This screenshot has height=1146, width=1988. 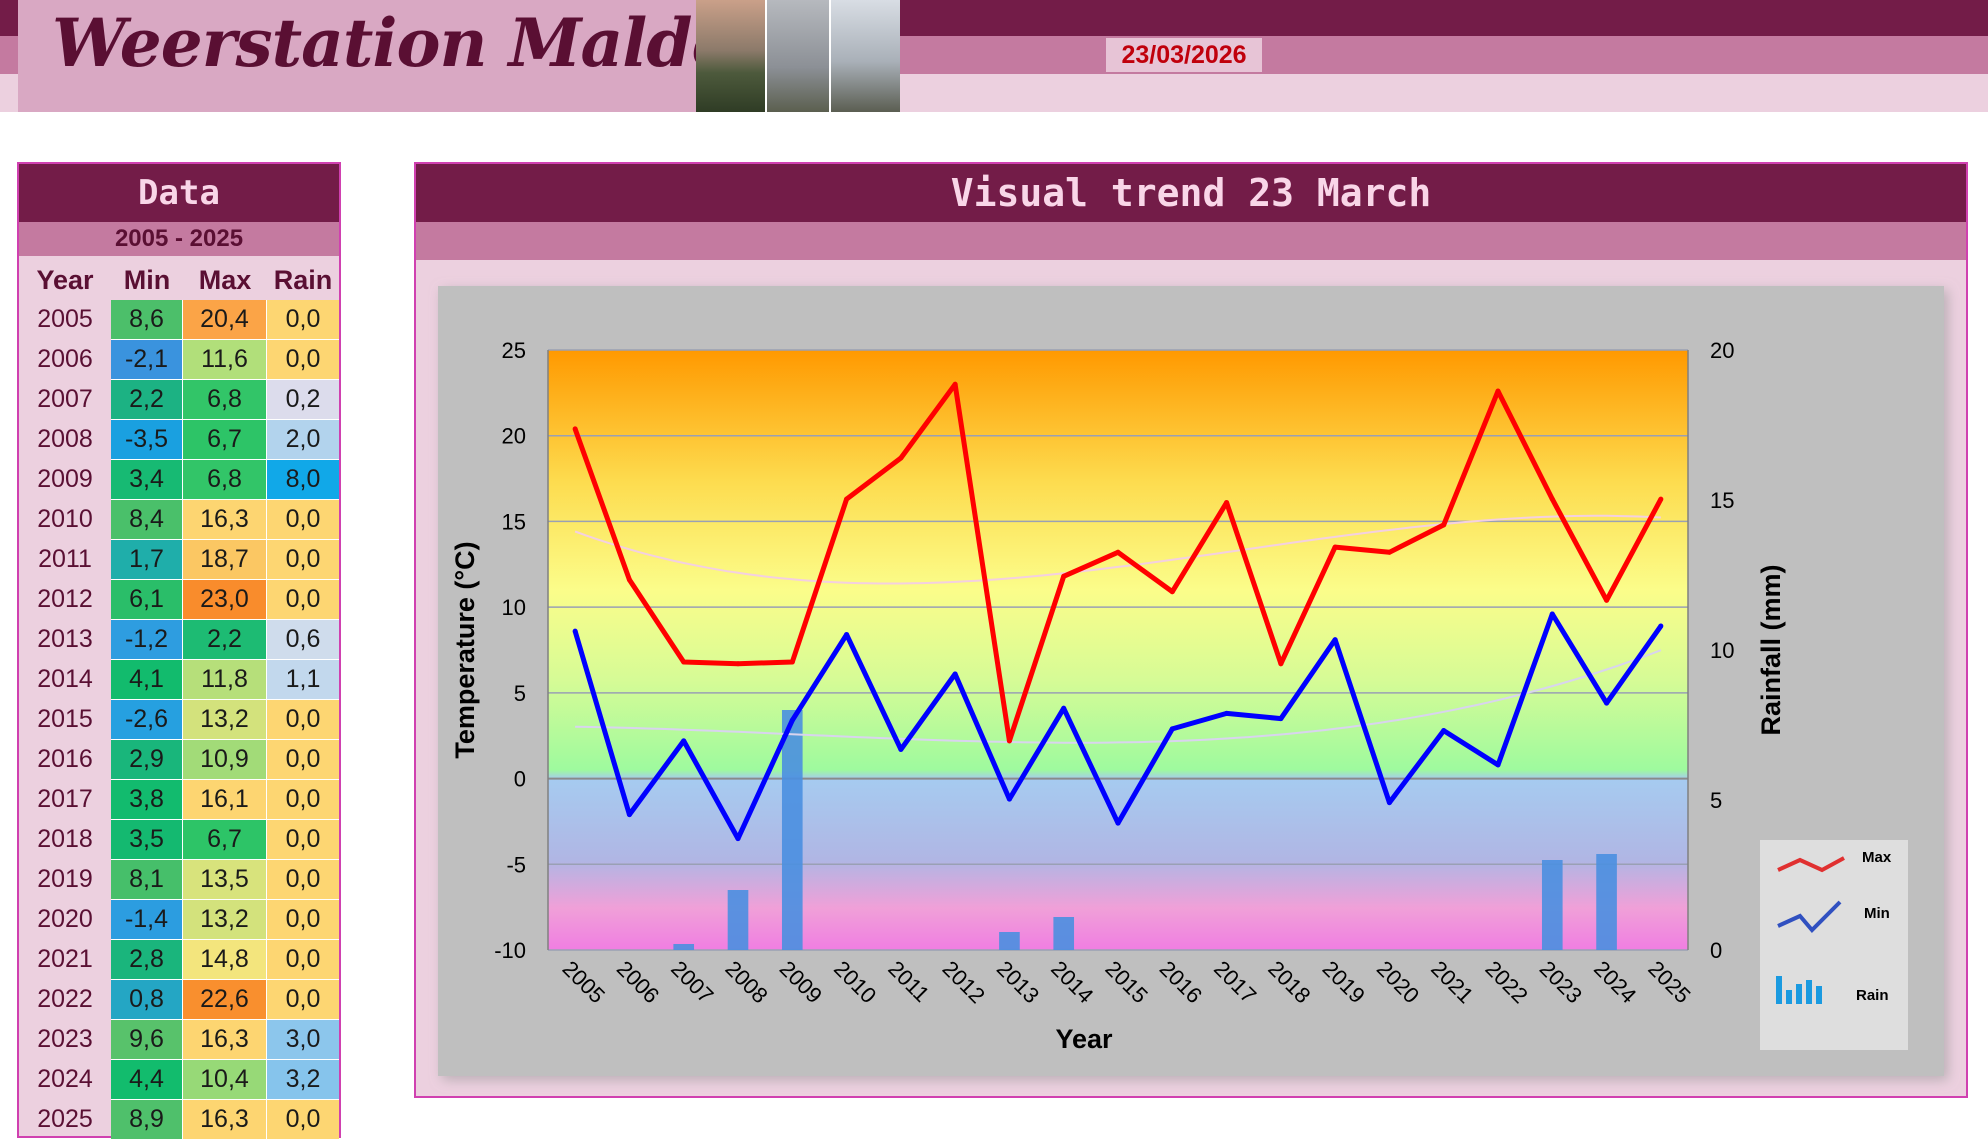 What do you see at coordinates (179, 193) in the screenshot?
I see `data-panel-title: Data` at bounding box center [179, 193].